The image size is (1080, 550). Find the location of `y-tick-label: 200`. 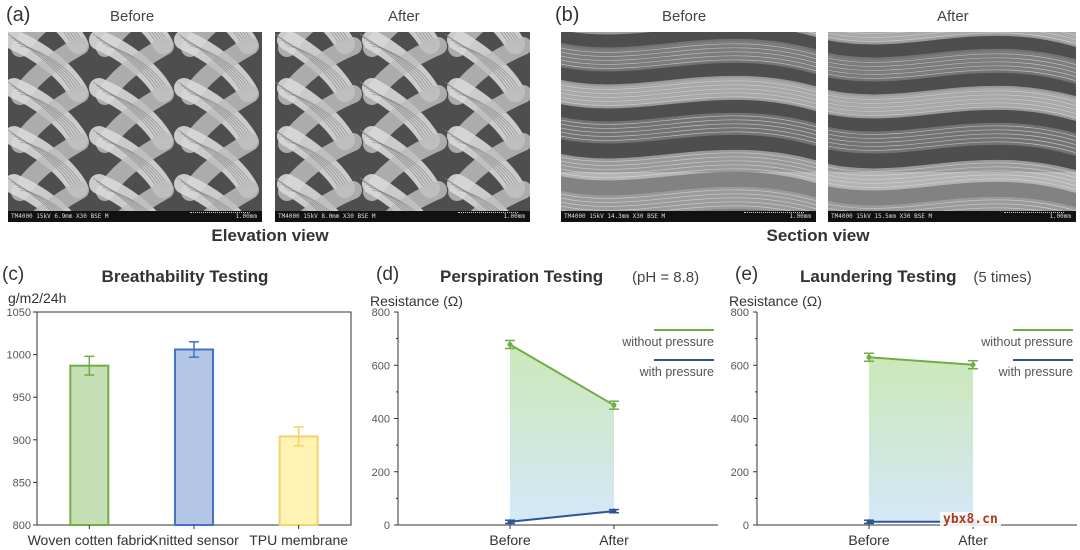

y-tick-label: 200 is located at coordinates (740, 473).